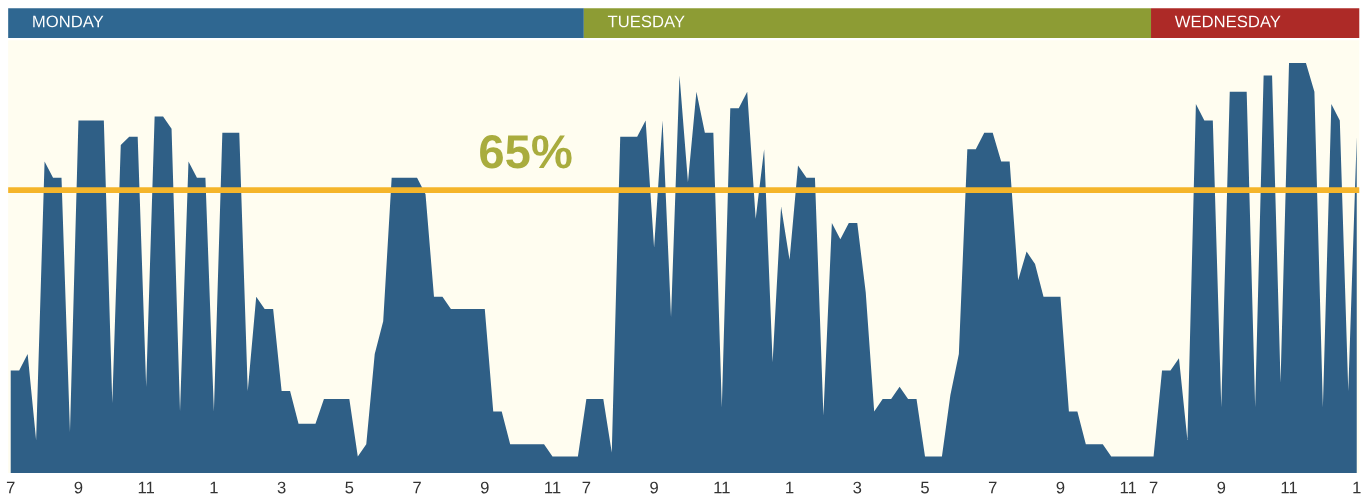 This screenshot has height=502, width=1362. Describe the element at coordinates (1227, 21) in the screenshot. I see `text: WEDNESDAY` at that location.